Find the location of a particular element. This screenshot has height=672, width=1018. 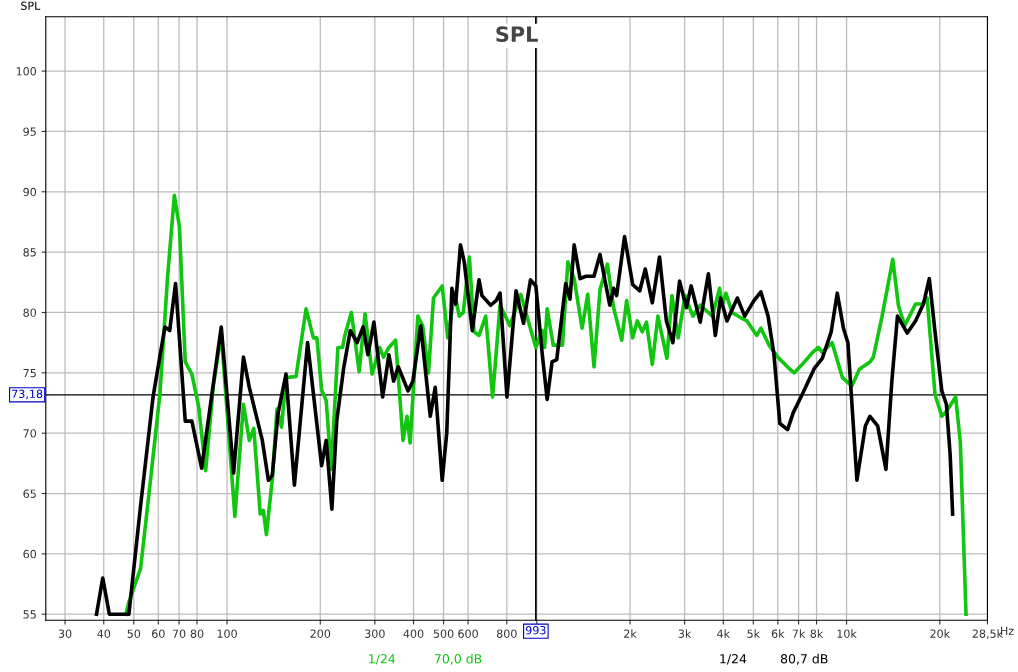

x-tick-label: 10k is located at coordinates (847, 633).